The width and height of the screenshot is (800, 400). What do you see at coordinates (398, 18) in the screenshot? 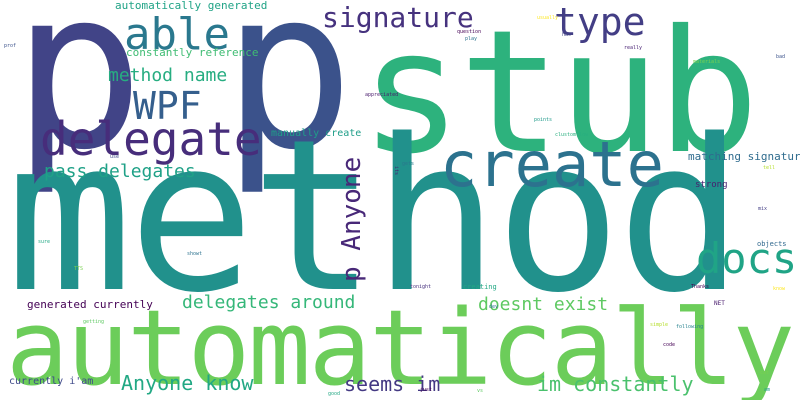
I see `cloud-word-signature: signature` at bounding box center [398, 18].